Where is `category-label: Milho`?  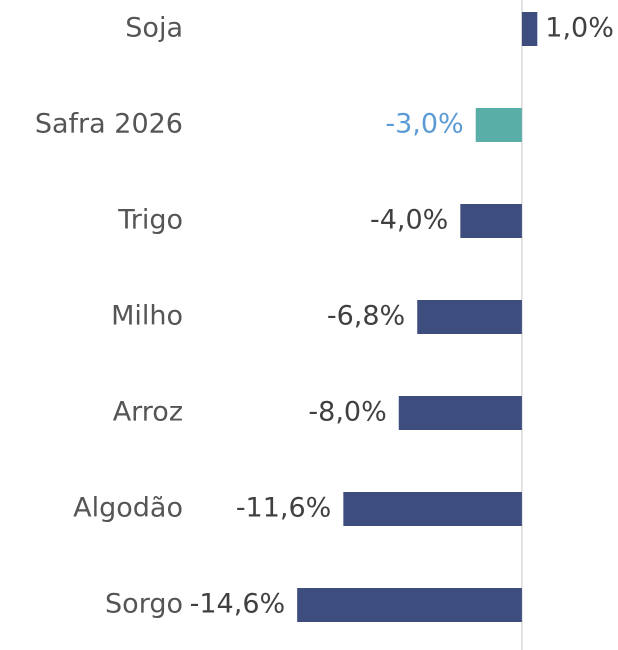 category-label: Milho is located at coordinates (147, 316).